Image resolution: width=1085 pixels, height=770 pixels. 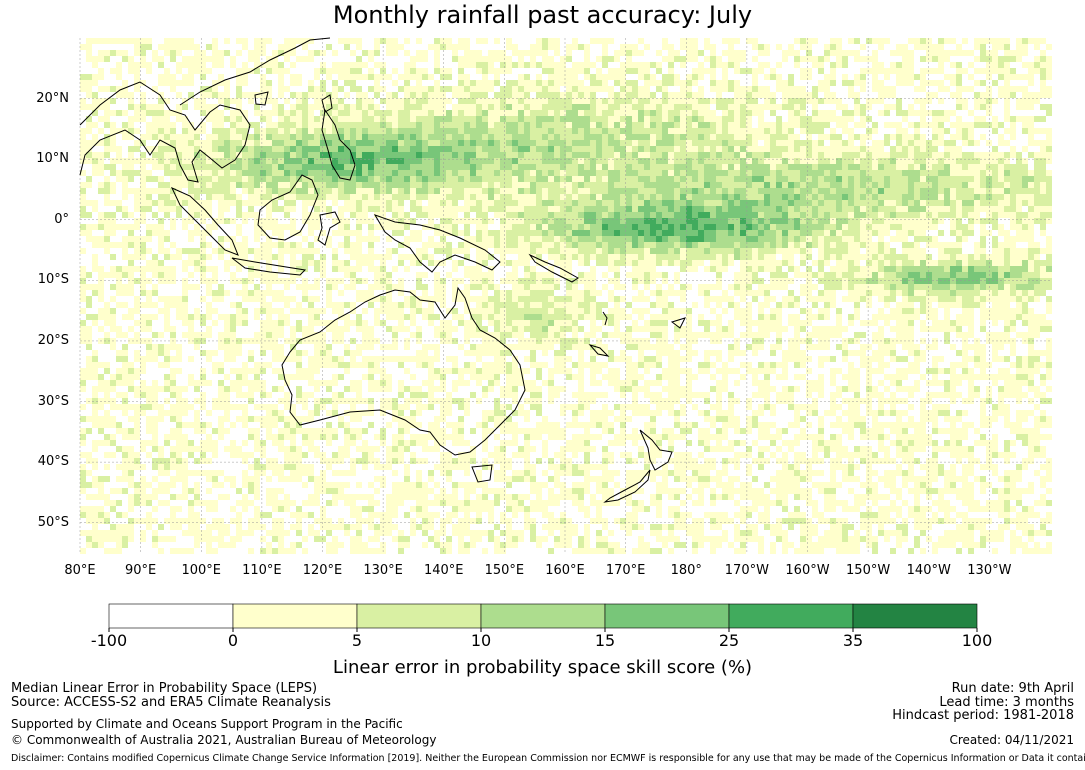 I want to click on lat-tick-label: 50°S, so click(x=53, y=522).